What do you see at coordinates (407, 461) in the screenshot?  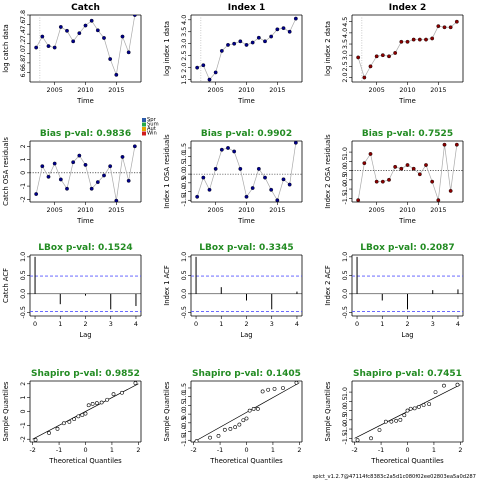 I see `index2-qq-xlabel: Theoretical Quantiles` at bounding box center [407, 461].